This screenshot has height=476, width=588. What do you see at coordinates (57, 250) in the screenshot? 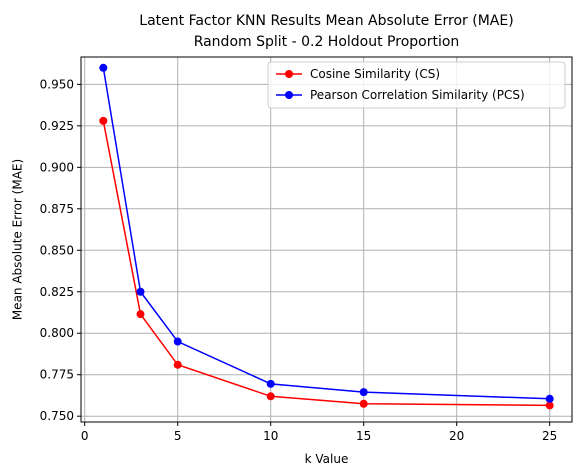
I see `y-tick-label: 0.850` at bounding box center [57, 250].